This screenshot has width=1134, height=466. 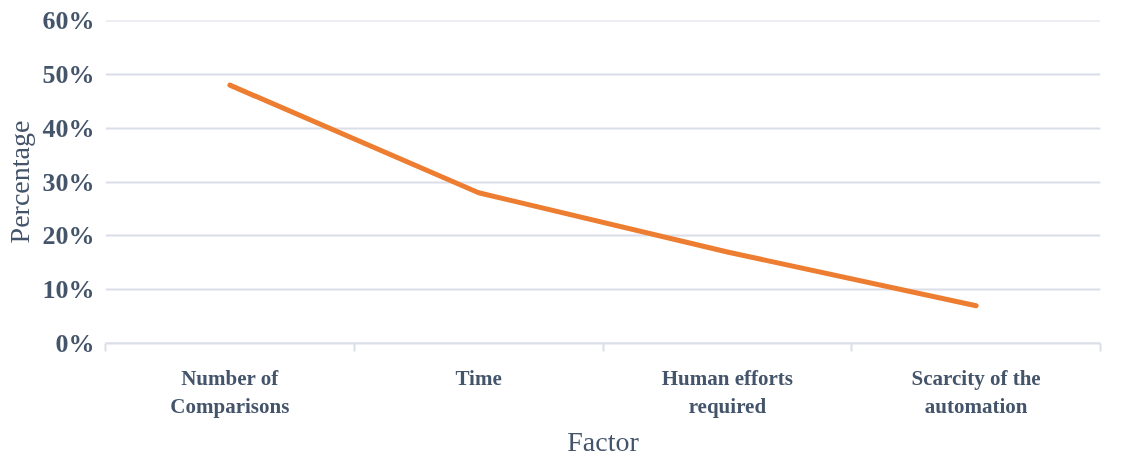 What do you see at coordinates (68, 74) in the screenshot?
I see `y-tick-label: 50%` at bounding box center [68, 74].